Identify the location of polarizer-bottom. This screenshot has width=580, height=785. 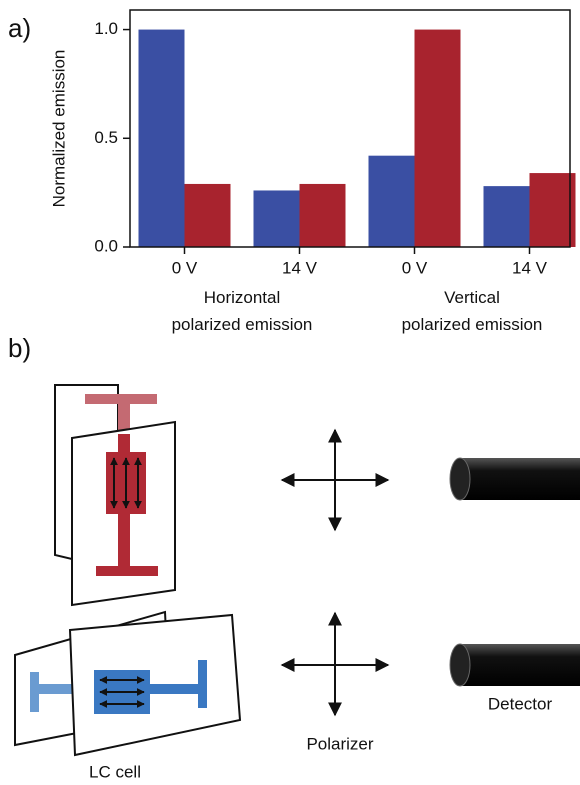
(335, 664).